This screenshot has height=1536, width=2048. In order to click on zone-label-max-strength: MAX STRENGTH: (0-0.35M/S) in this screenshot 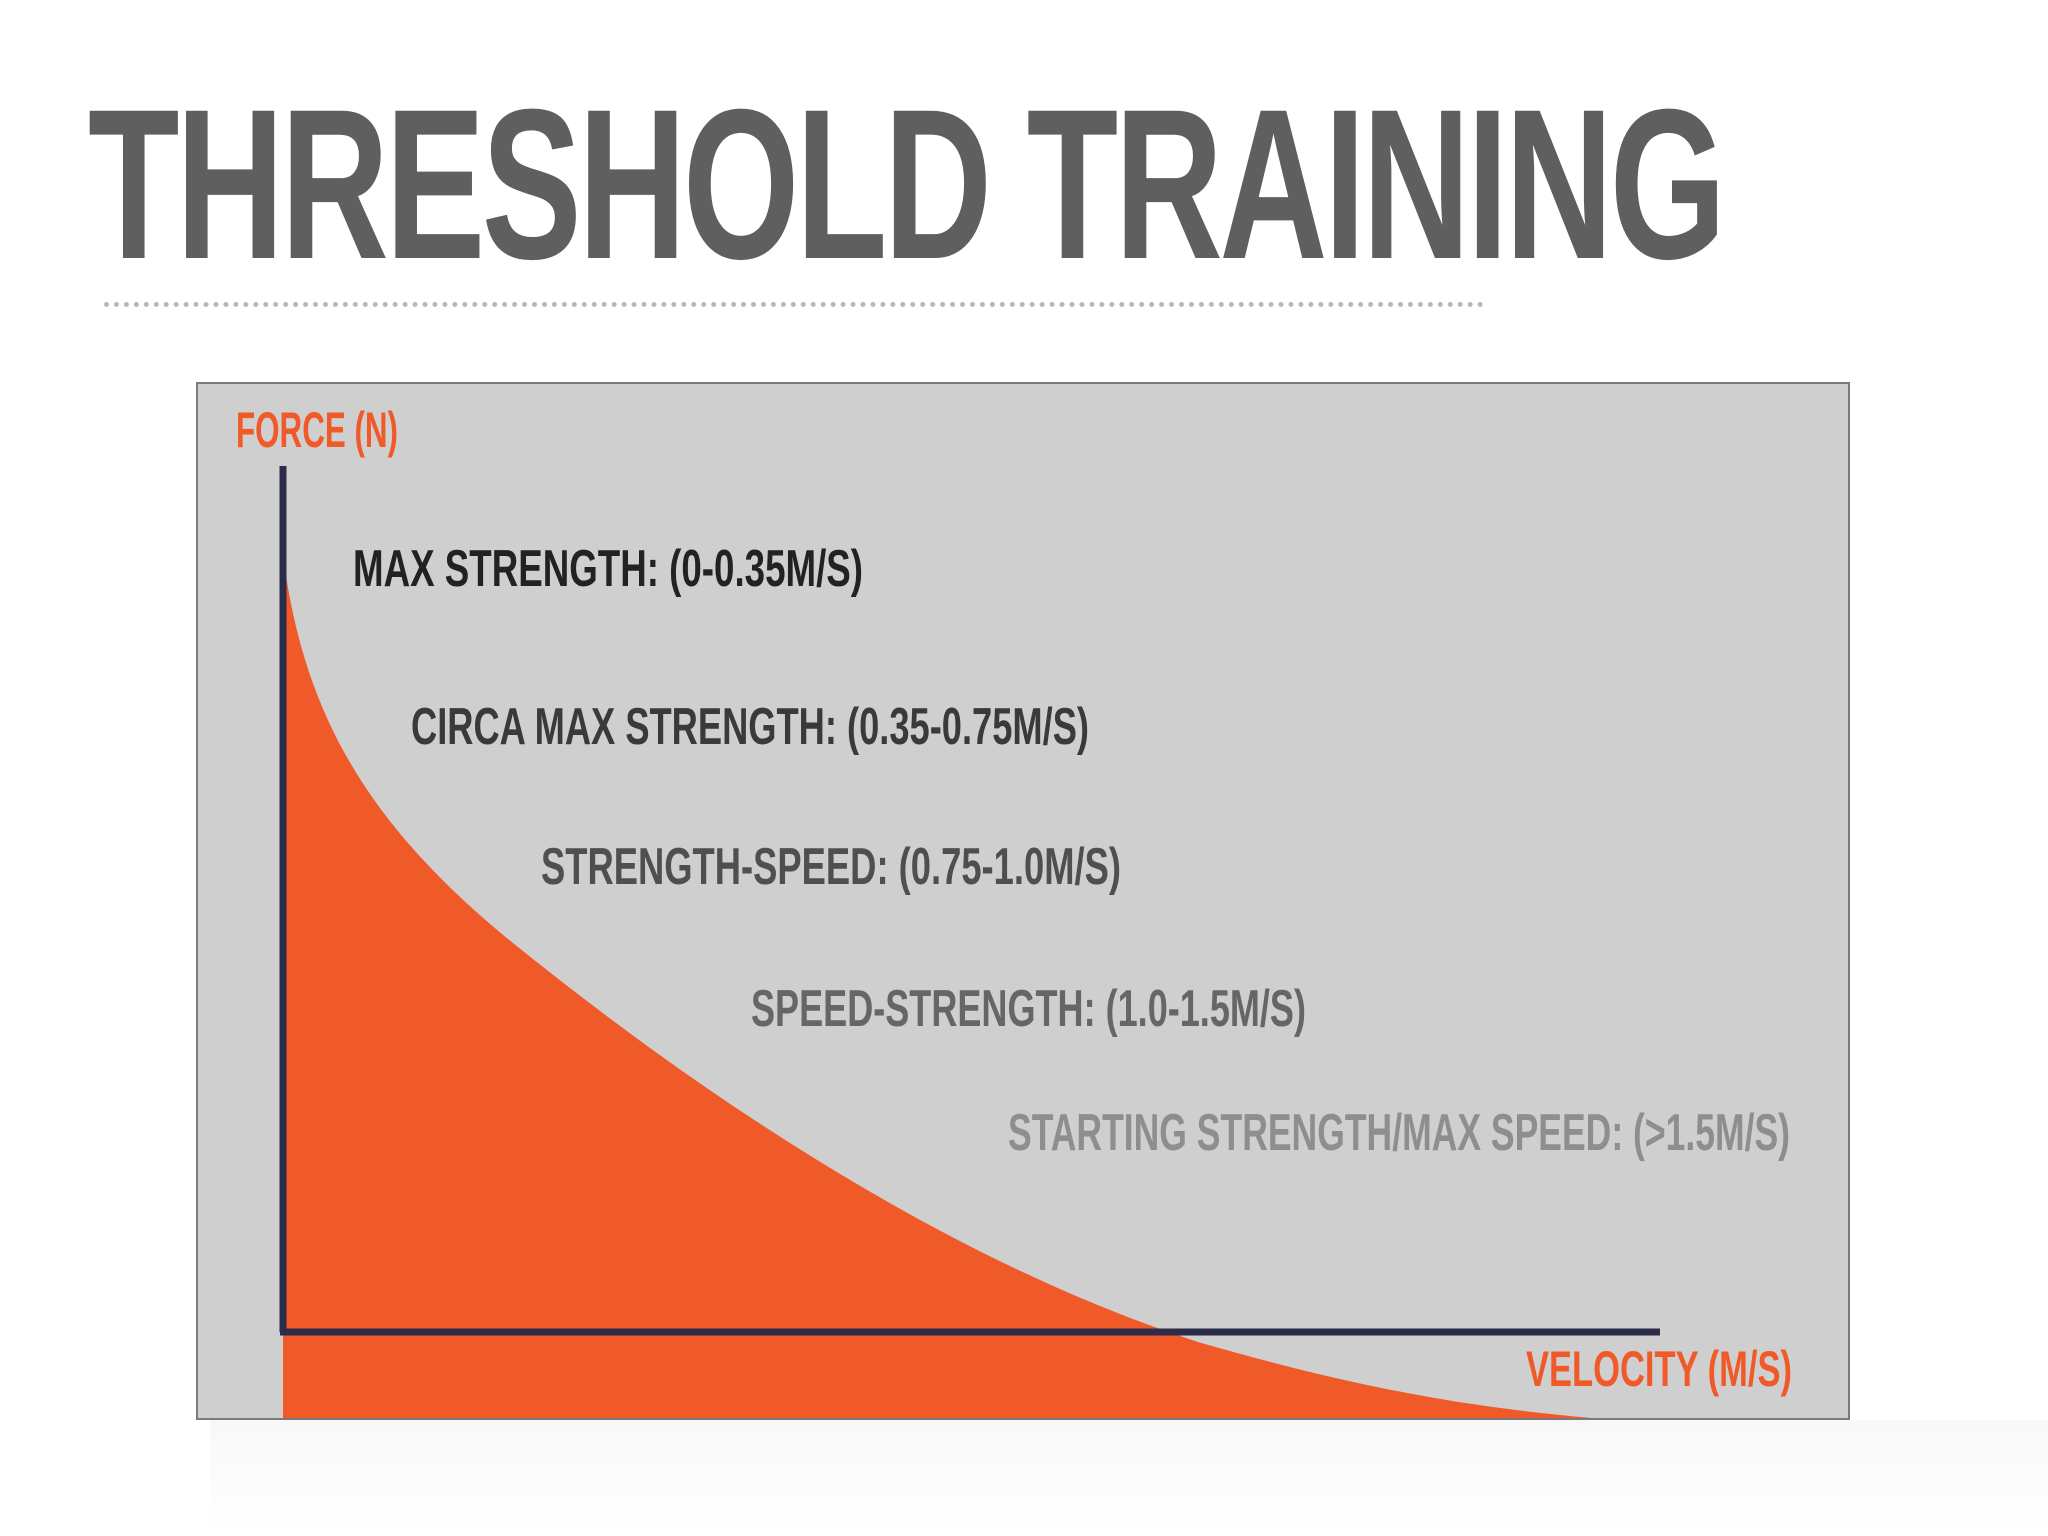, I will do `click(608, 569)`.